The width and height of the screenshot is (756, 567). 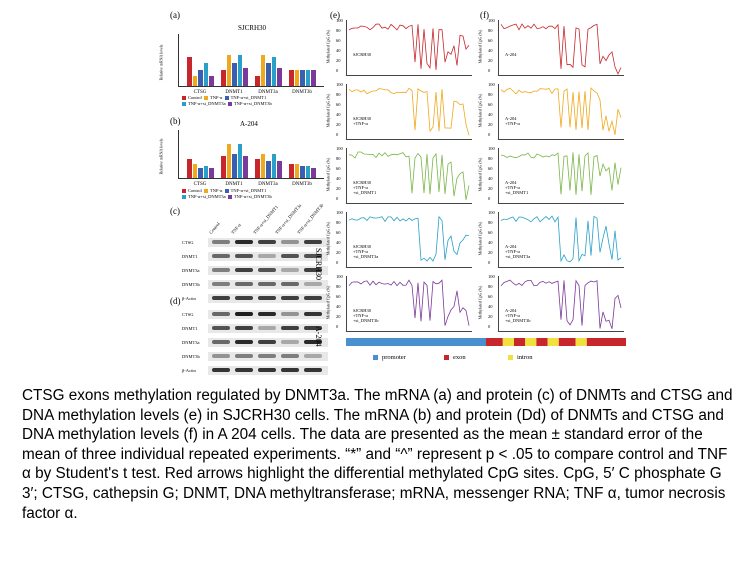 What do you see at coordinates (200, 92) in the screenshot?
I see `category-label: CTSG` at bounding box center [200, 92].